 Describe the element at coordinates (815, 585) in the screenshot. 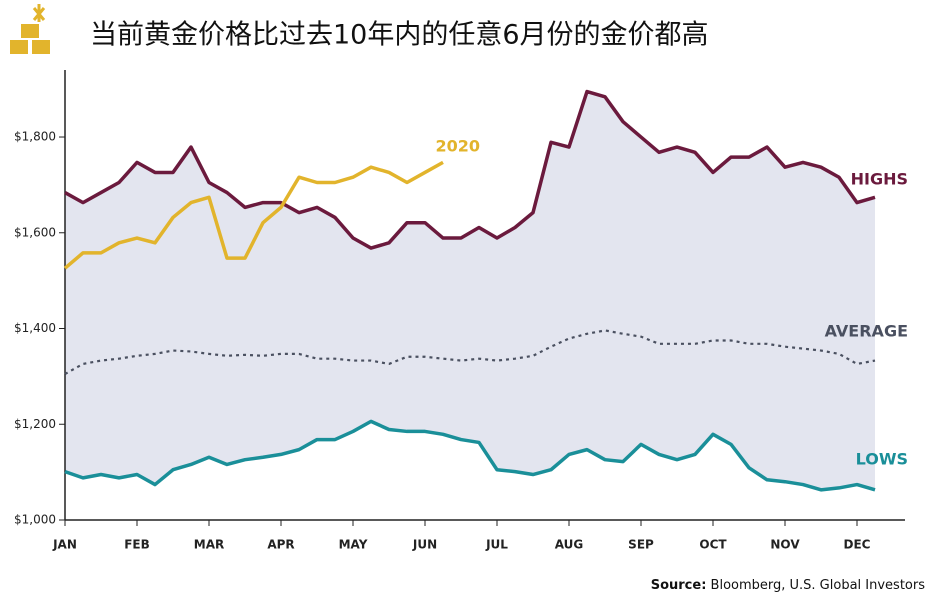

I see `source-text: Bloomberg, U.S. Global Investors` at that location.